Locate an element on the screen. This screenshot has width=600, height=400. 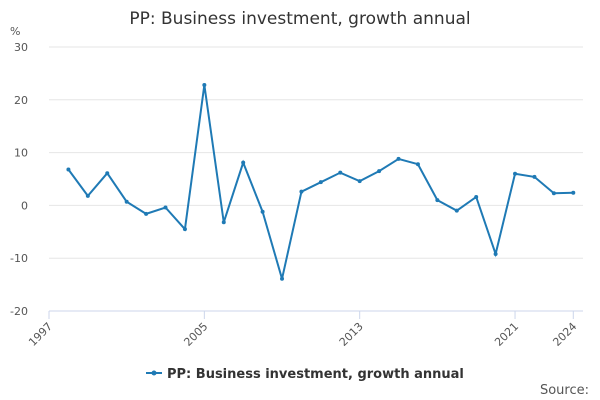
y-tick-label: -10 is located at coordinates (19, 258).